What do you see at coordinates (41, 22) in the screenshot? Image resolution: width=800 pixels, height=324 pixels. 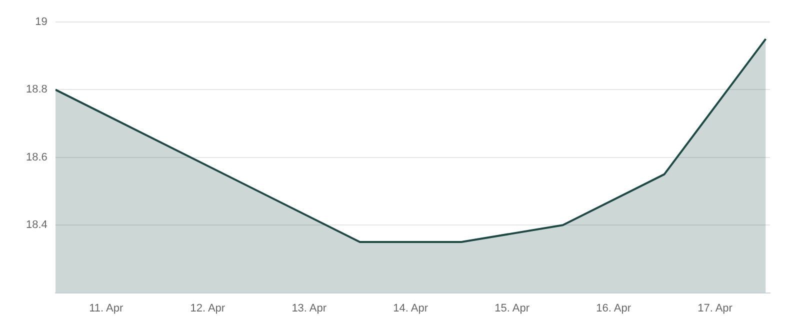 I see `y-tick-label: 19` at bounding box center [41, 22].